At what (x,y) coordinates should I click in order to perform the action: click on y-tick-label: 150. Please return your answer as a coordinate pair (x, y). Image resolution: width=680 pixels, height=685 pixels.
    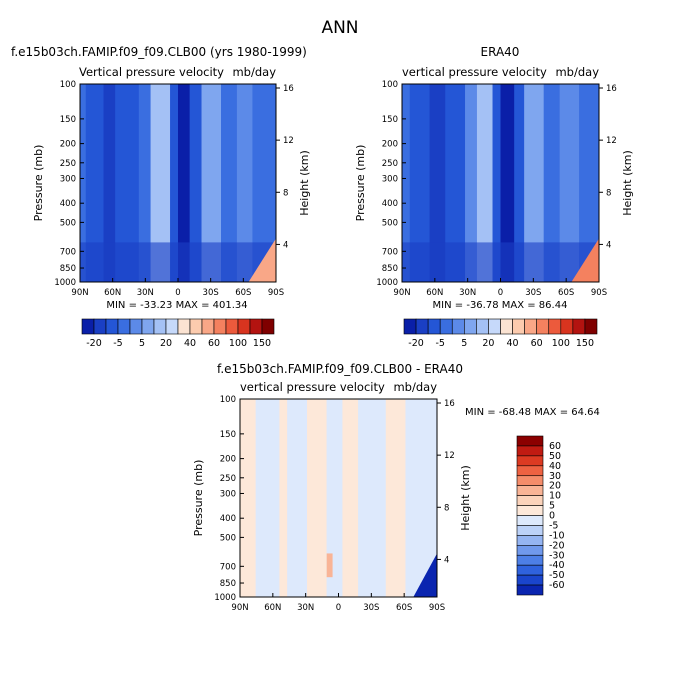
    Looking at the image, I should click on (68, 120).